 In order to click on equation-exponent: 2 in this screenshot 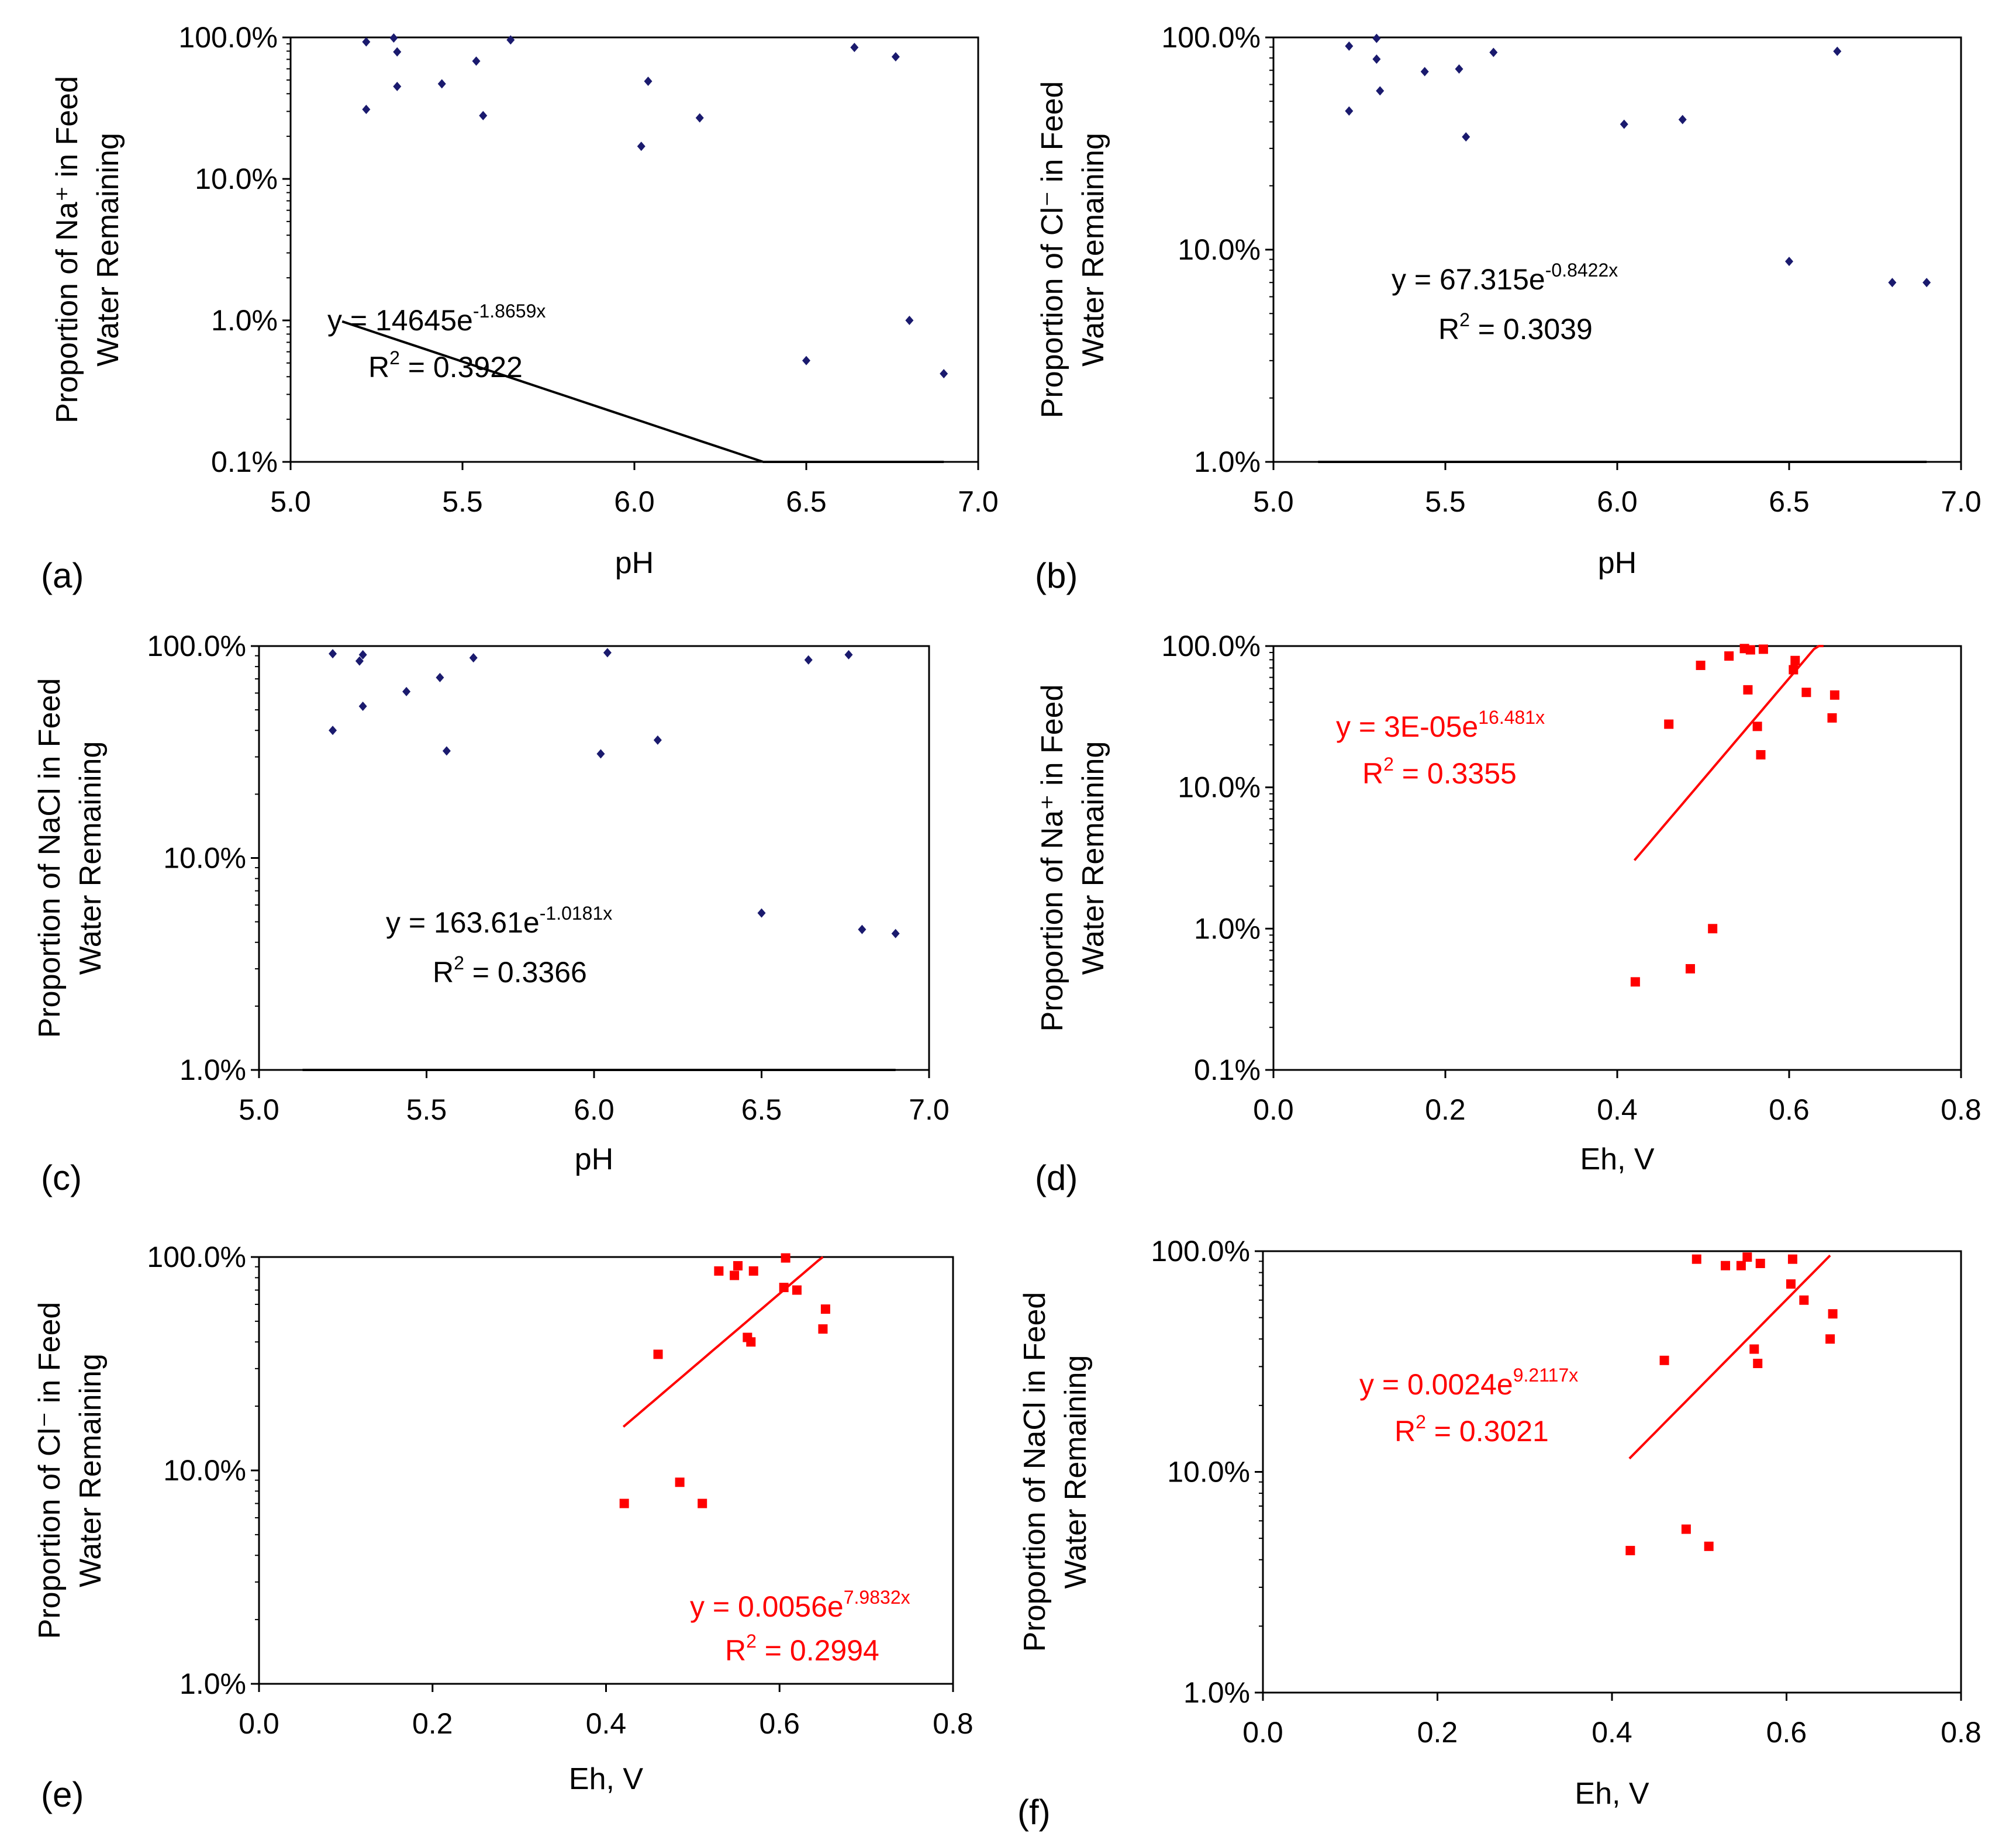, I will do `click(459, 962)`.